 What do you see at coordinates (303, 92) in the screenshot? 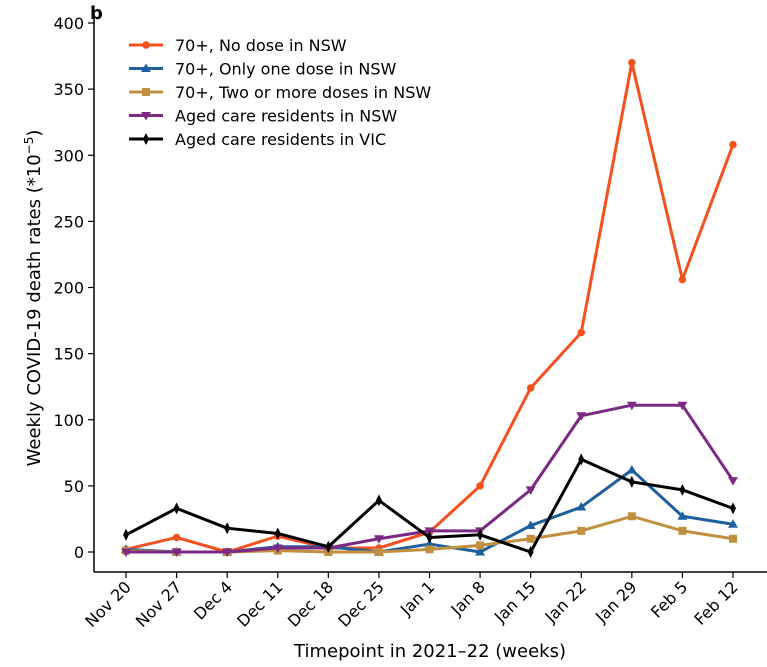
I see `legend-label: 70+, Two or more doses in NSW` at bounding box center [303, 92].